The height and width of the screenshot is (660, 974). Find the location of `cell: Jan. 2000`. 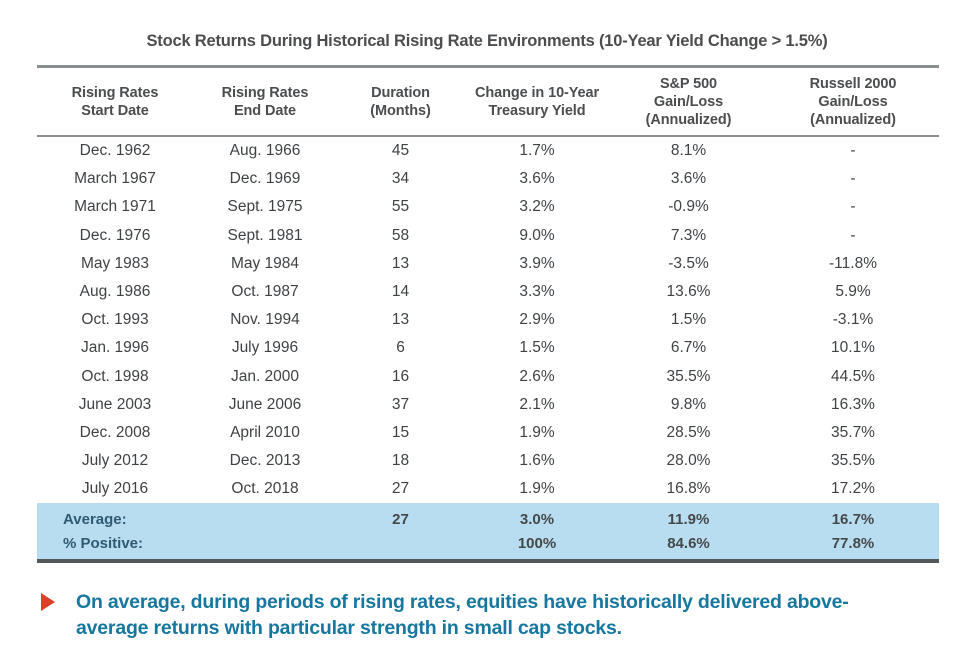

cell: Jan. 2000 is located at coordinates (265, 376).